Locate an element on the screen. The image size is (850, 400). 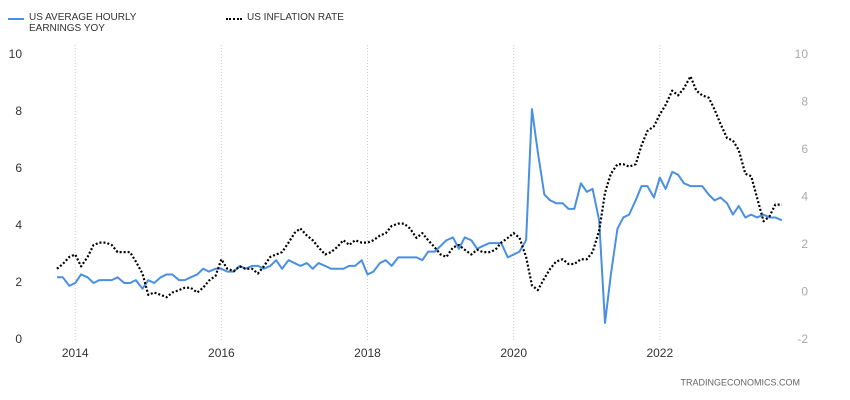
y2-tick-label: -2 is located at coordinates (802, 339).